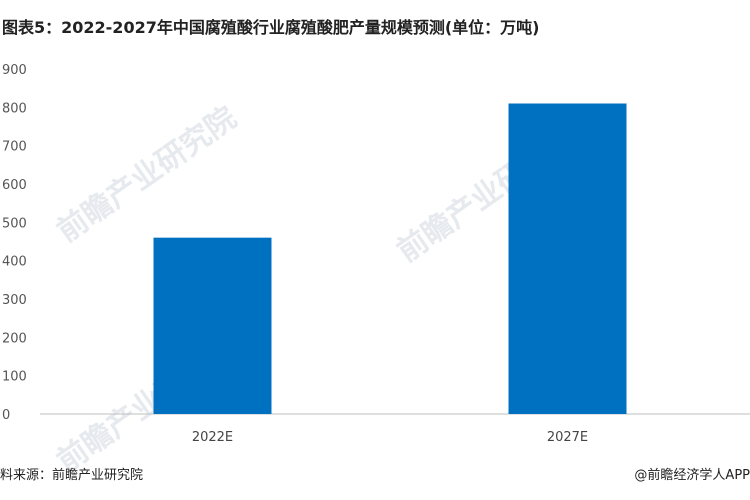  Describe the element at coordinates (212, 325) in the screenshot. I see `bar-2022E` at that location.